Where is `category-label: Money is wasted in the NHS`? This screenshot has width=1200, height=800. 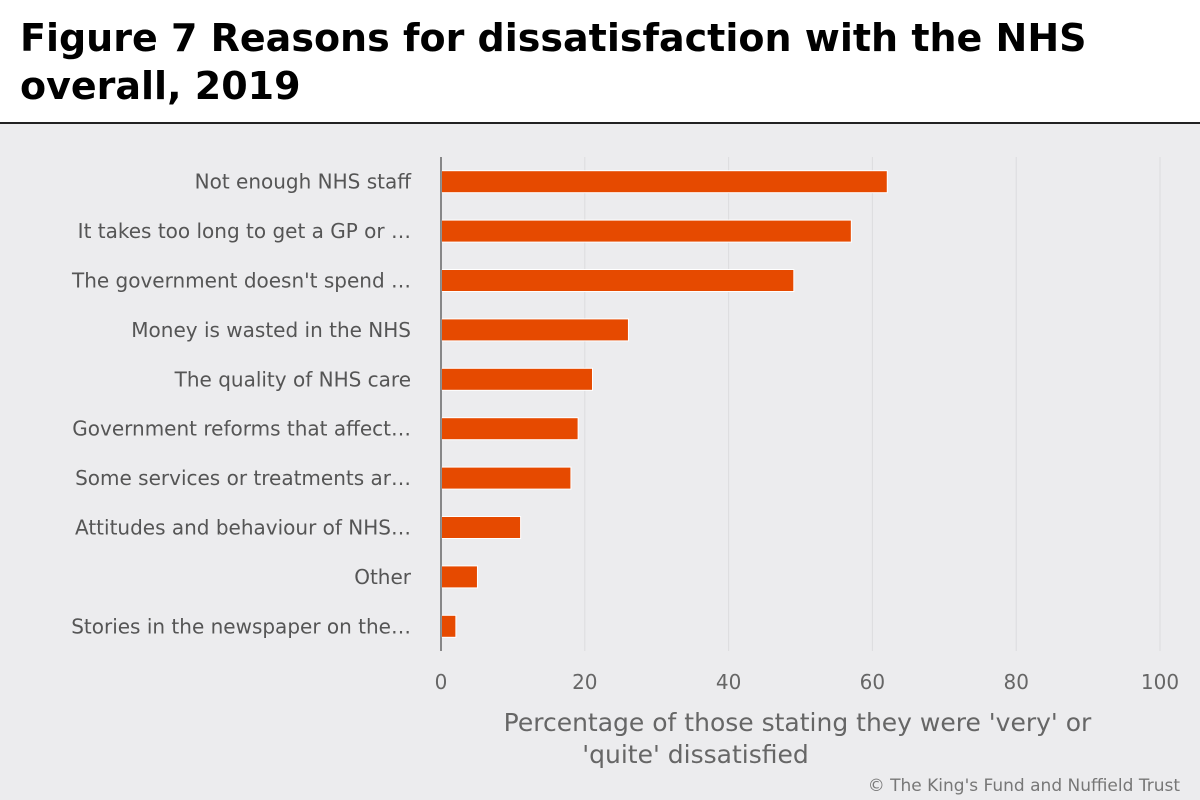
category-label: Money is wasted in the NHS is located at coordinates (271, 330).